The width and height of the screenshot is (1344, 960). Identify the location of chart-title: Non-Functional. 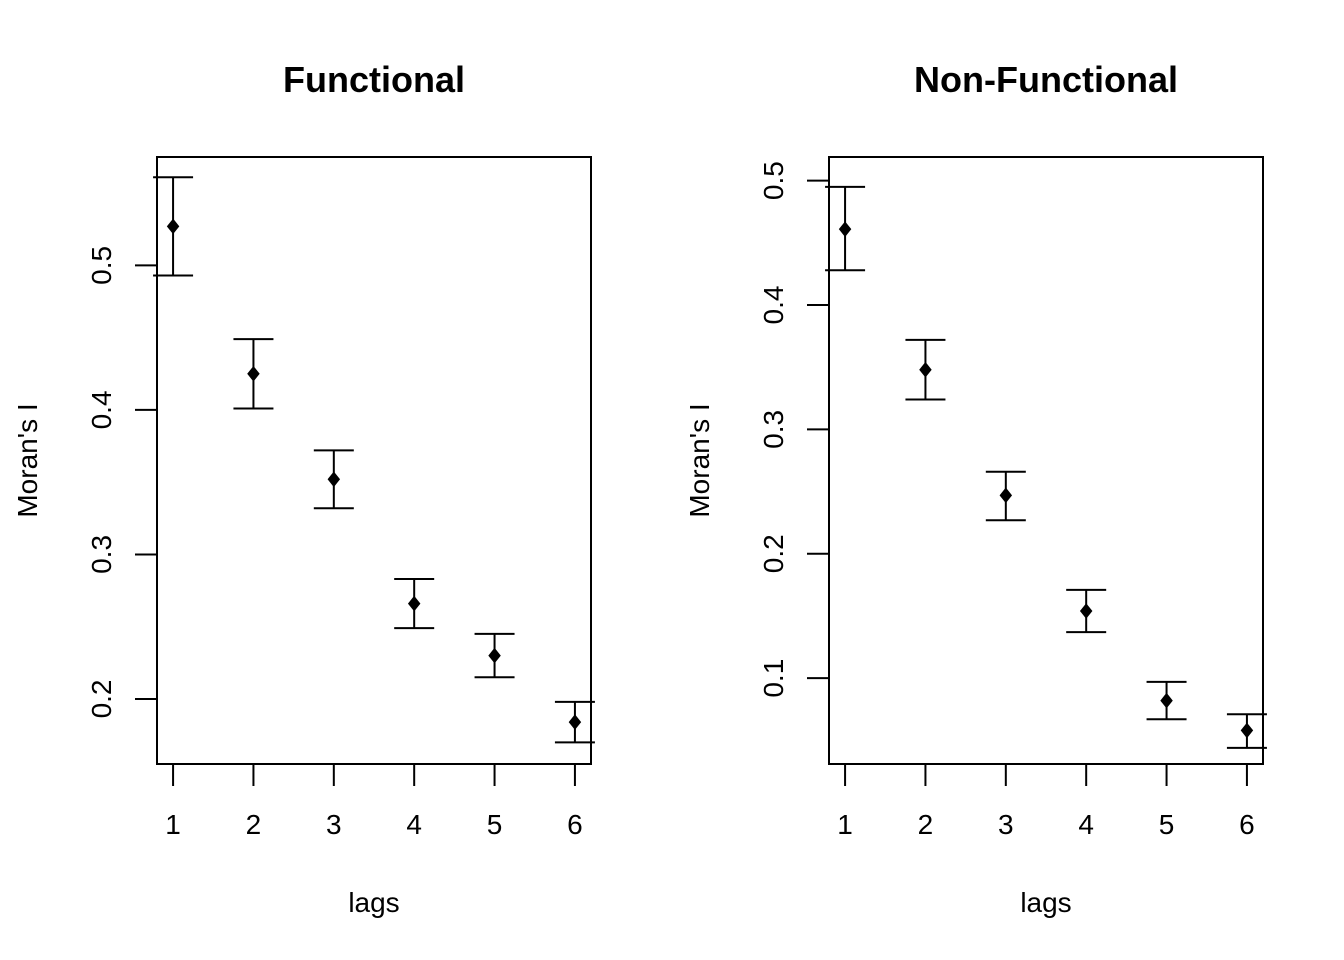
(1046, 79).